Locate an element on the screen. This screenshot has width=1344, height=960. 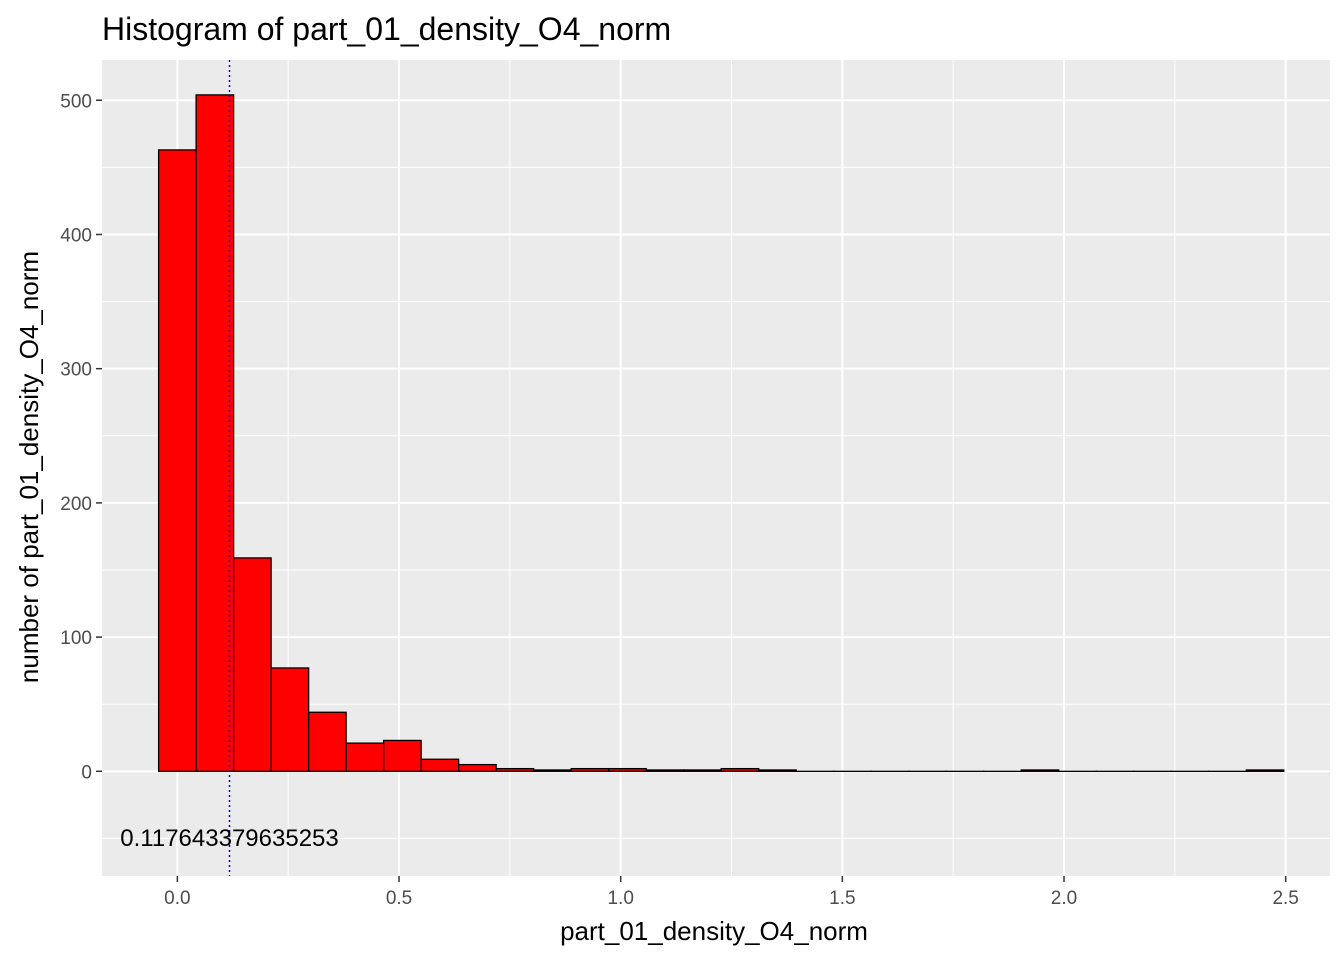
y-tick-label: 400 is located at coordinates (76, 235).